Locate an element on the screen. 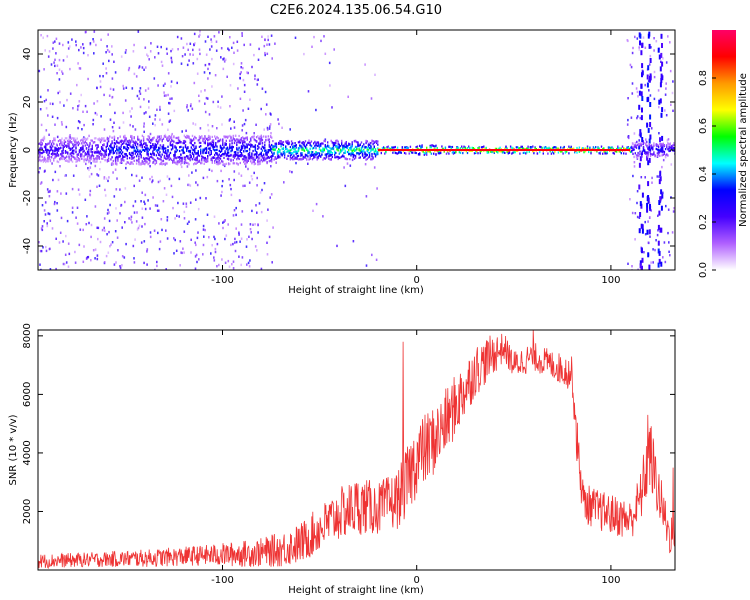 This screenshot has width=750, height=600. y-tick-label: 4000 is located at coordinates (27, 452).